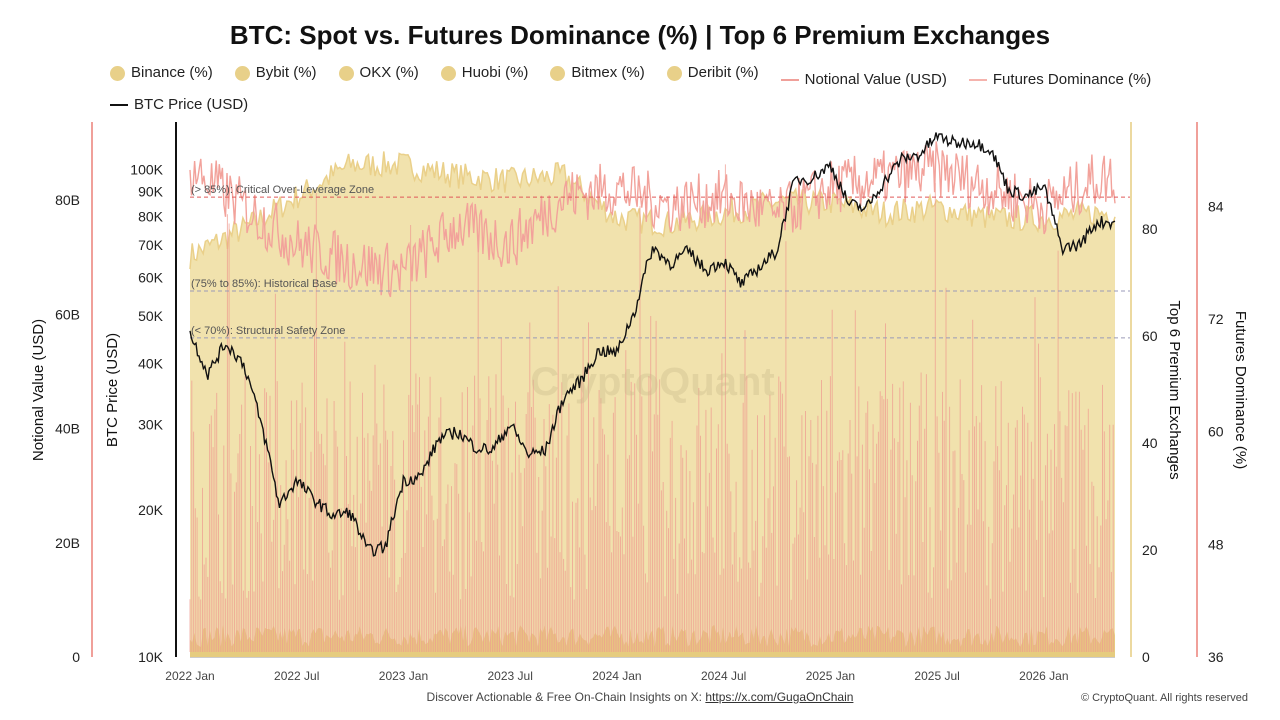 This screenshot has width=1280, height=720. I want to click on price-tick: 10K, so click(151, 657).